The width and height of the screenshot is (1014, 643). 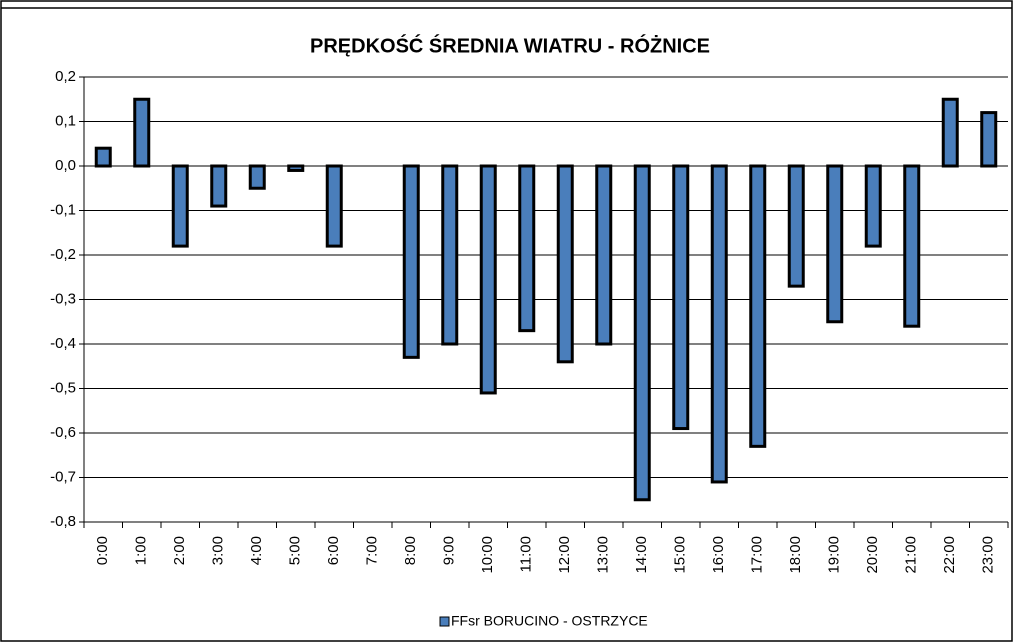 What do you see at coordinates (63, 343) in the screenshot?
I see `y-tick-label: -0,4` at bounding box center [63, 343].